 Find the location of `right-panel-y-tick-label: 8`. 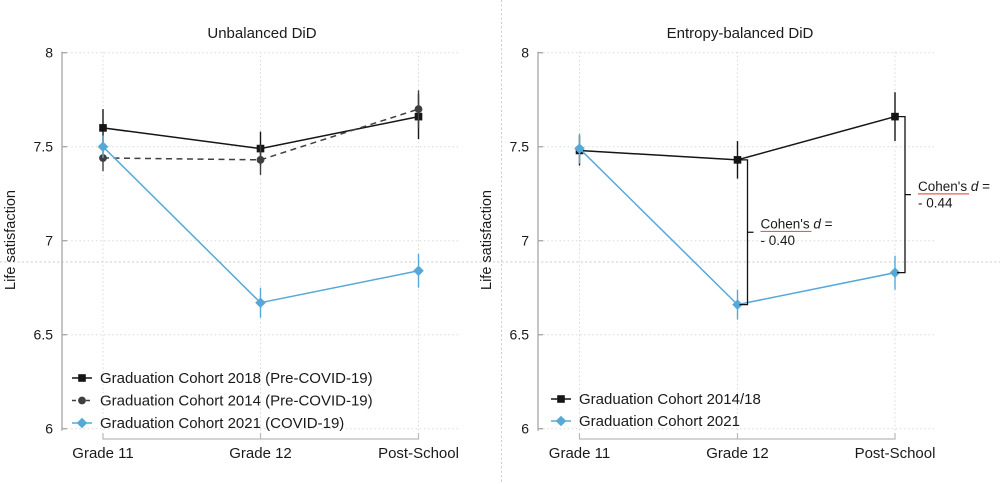

right-panel-y-tick-label: 8 is located at coordinates (525, 53).